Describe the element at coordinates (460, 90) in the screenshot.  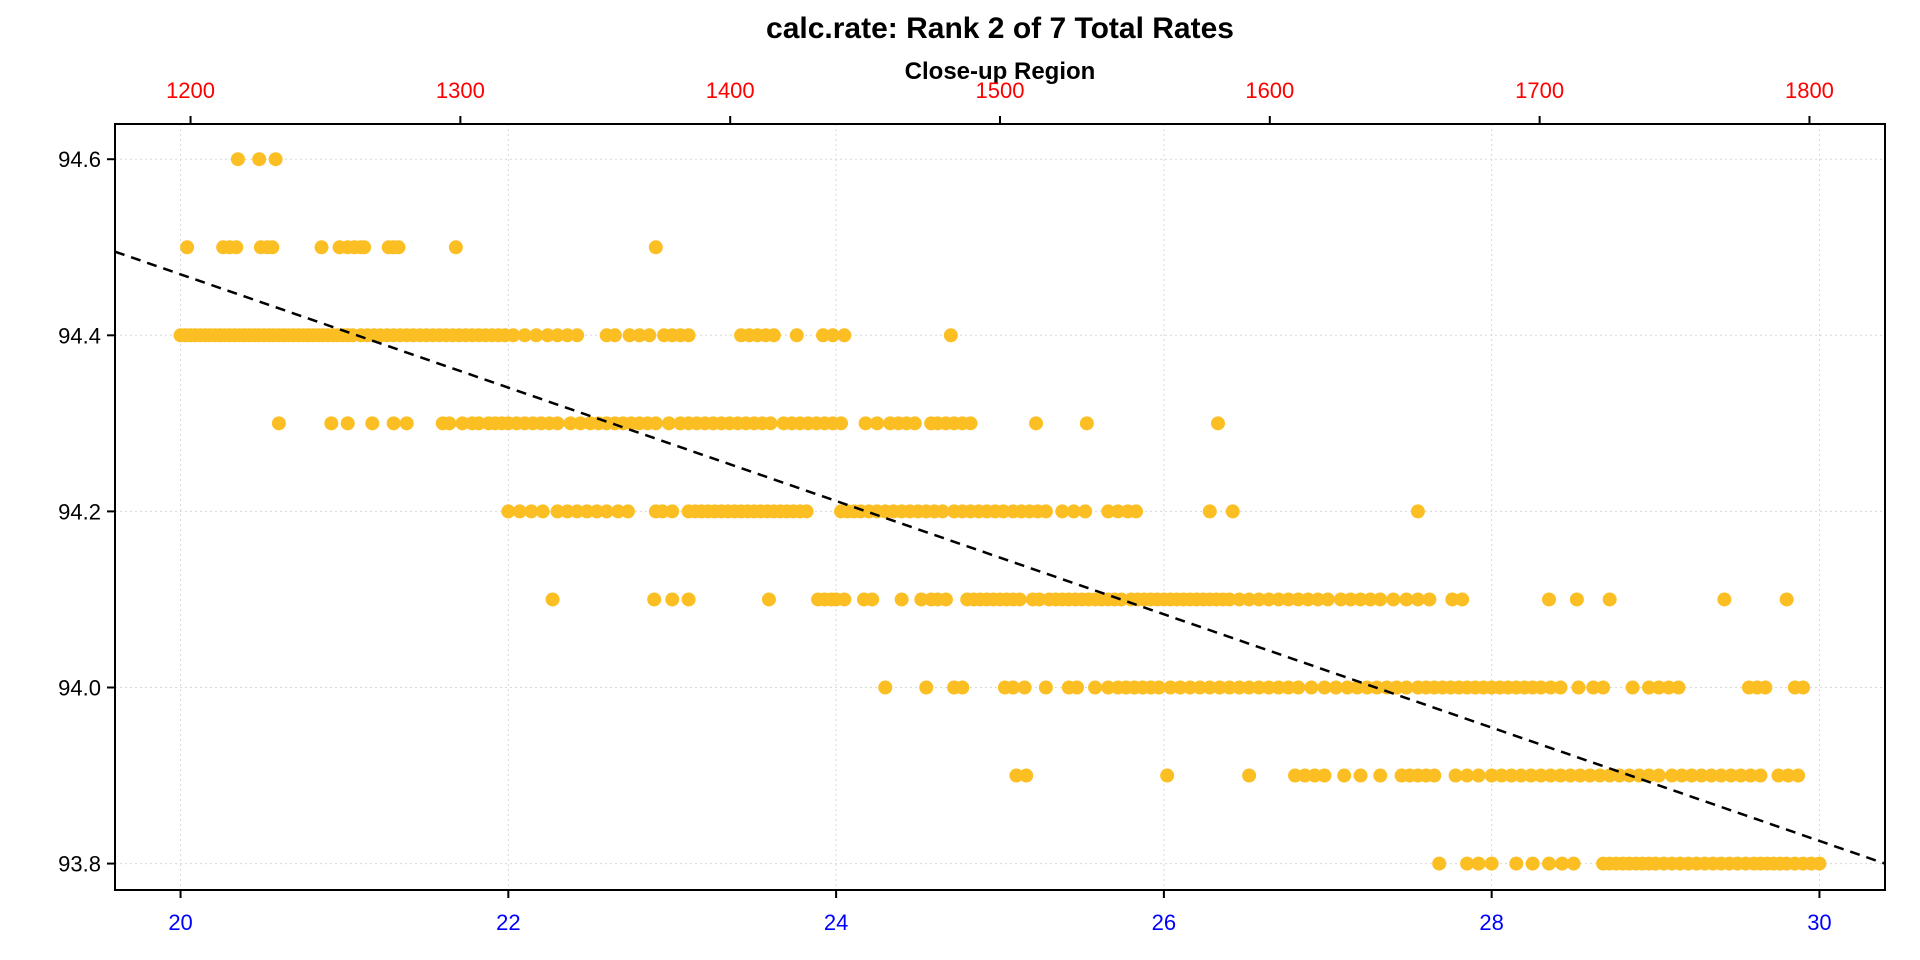
I see `x-top-tick-label: 1300` at that location.